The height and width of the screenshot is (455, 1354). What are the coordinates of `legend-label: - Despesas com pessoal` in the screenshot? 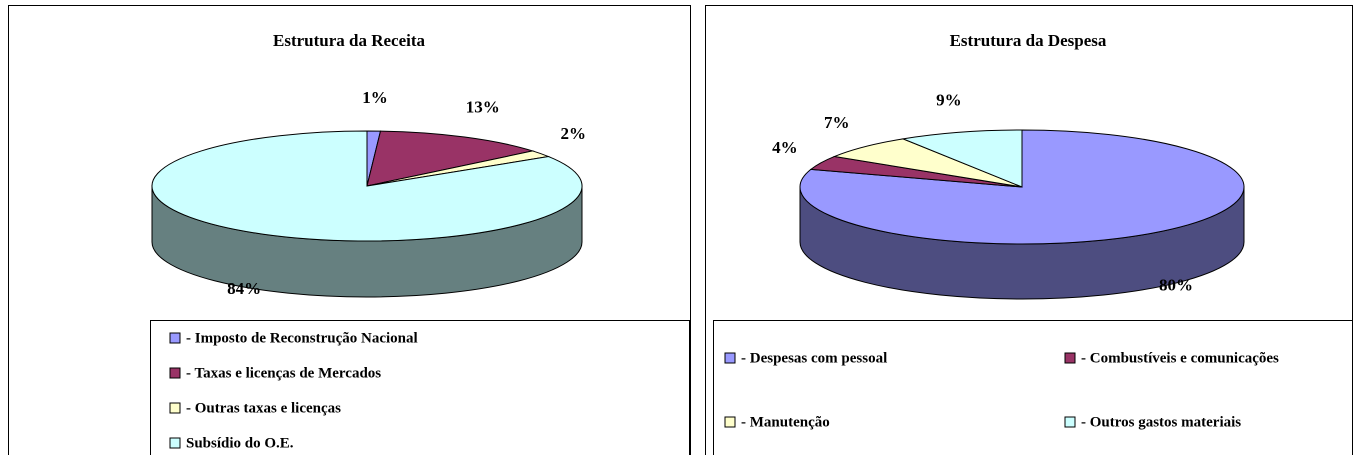 It's located at (814, 358).